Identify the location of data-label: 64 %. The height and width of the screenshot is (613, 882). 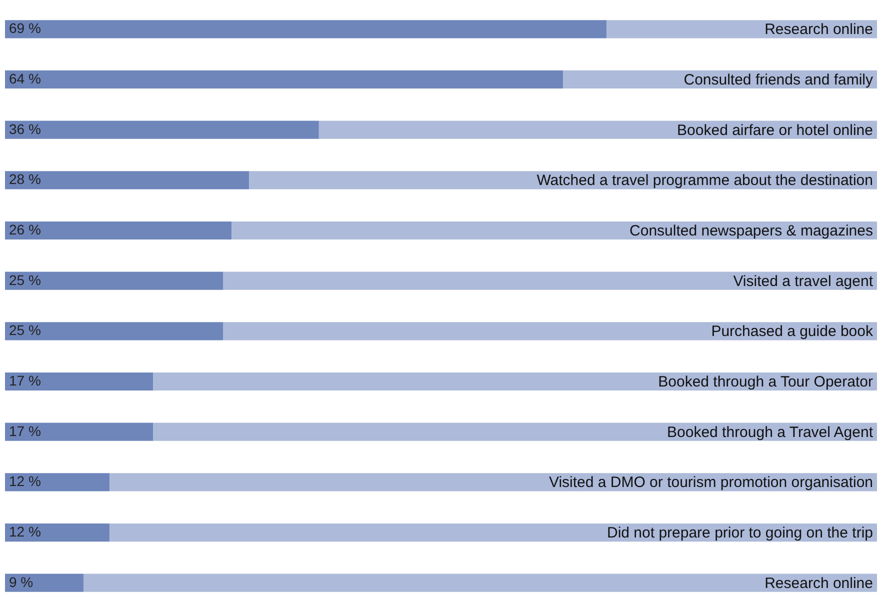
(25, 78).